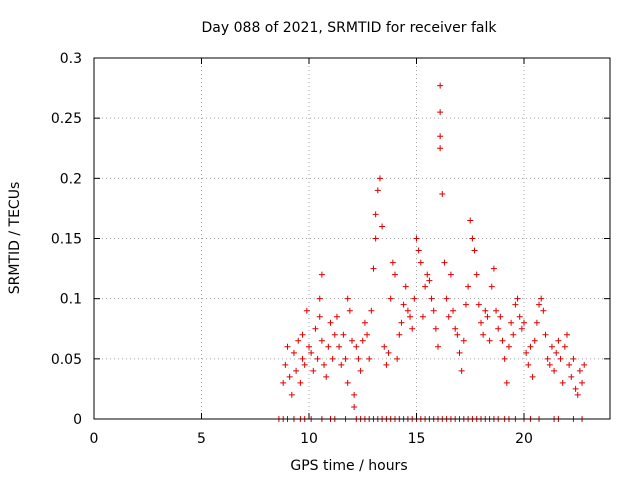 The image size is (640, 480). I want to click on y-tick-label: 0.3, so click(71, 59).